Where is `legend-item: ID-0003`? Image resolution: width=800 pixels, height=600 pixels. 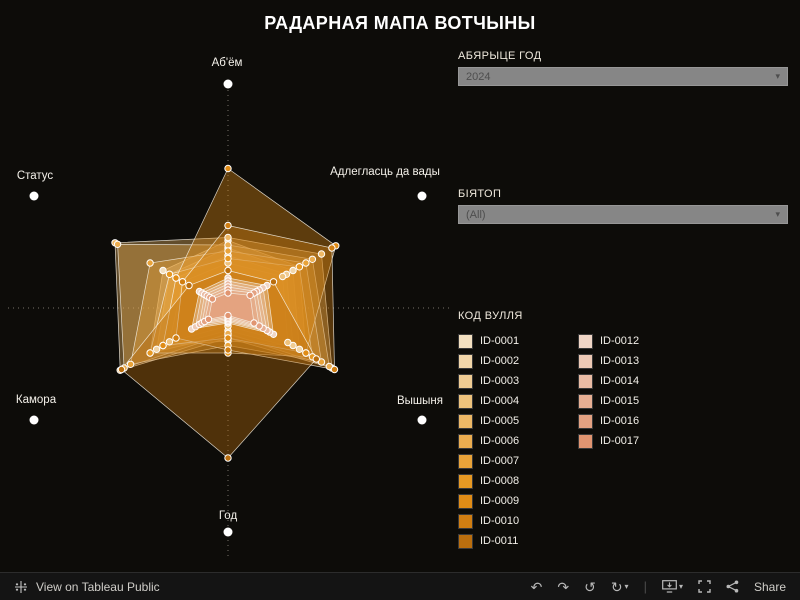 legend-item: ID-0003 is located at coordinates (514, 381).